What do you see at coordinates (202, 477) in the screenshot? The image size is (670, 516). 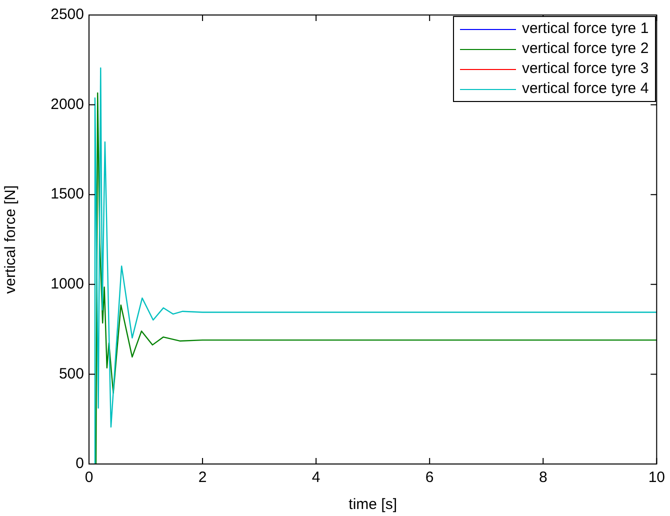 I see `x-tick-label: 2` at bounding box center [202, 477].